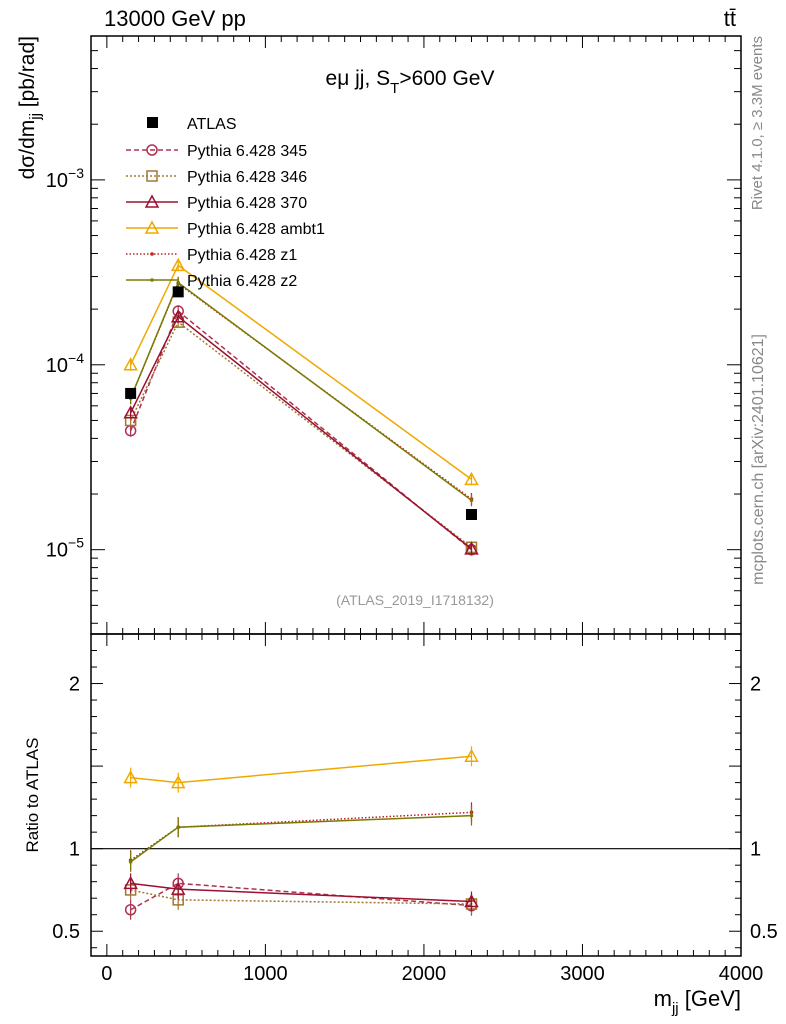  What do you see at coordinates (247, 203) in the screenshot?
I see `legend-label: Pythia 6.428 370` at bounding box center [247, 203].